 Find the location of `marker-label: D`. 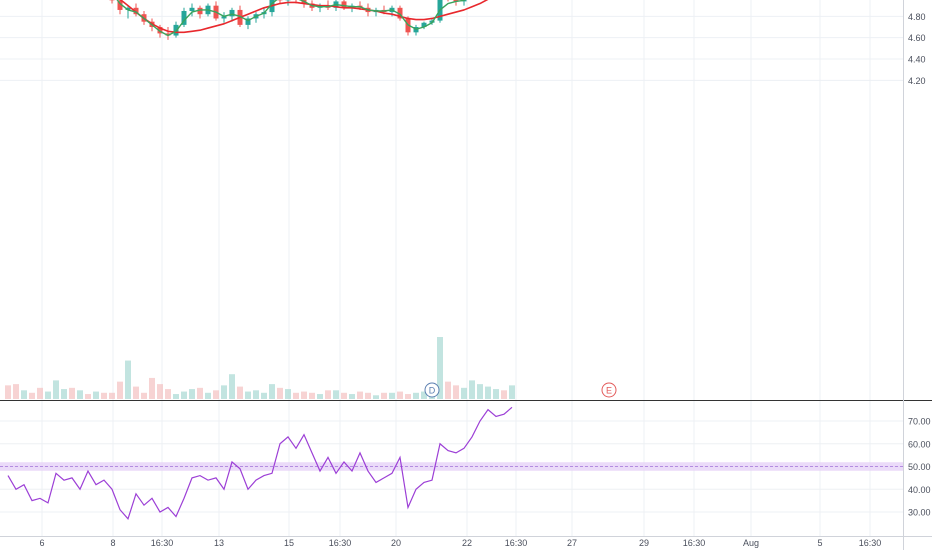

marker-label: D is located at coordinates (432, 391).